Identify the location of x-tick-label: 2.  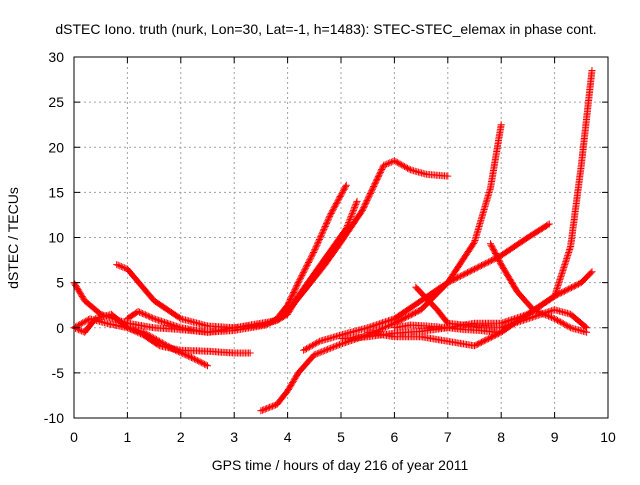
(181, 437).